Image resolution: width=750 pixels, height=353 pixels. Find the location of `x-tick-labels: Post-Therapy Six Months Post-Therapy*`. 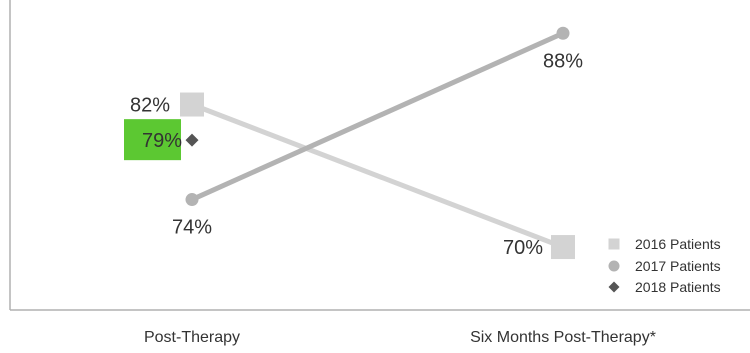

x-tick-labels: Post-Therapy Six Months Post-Therapy* is located at coordinates (400, 337).